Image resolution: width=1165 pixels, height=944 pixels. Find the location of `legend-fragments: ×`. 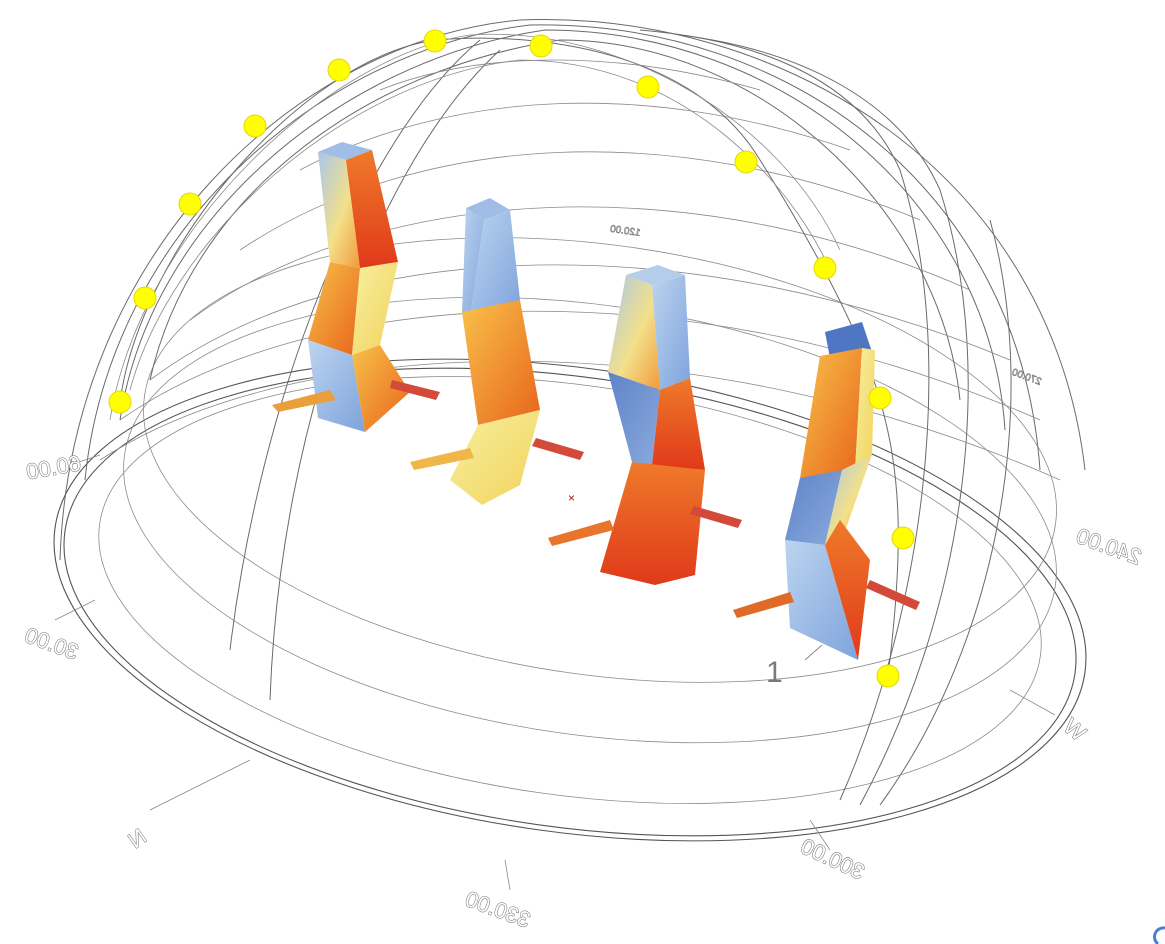

legend-fragments: × is located at coordinates (596, 499).